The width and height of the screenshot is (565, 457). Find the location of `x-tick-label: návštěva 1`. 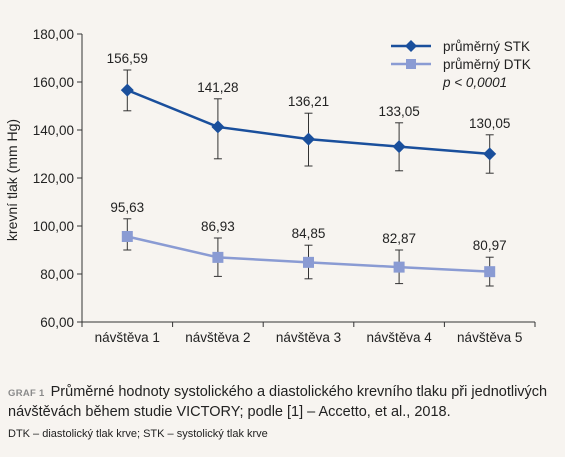

x-tick-label: návštěva 1 is located at coordinates (127, 337).